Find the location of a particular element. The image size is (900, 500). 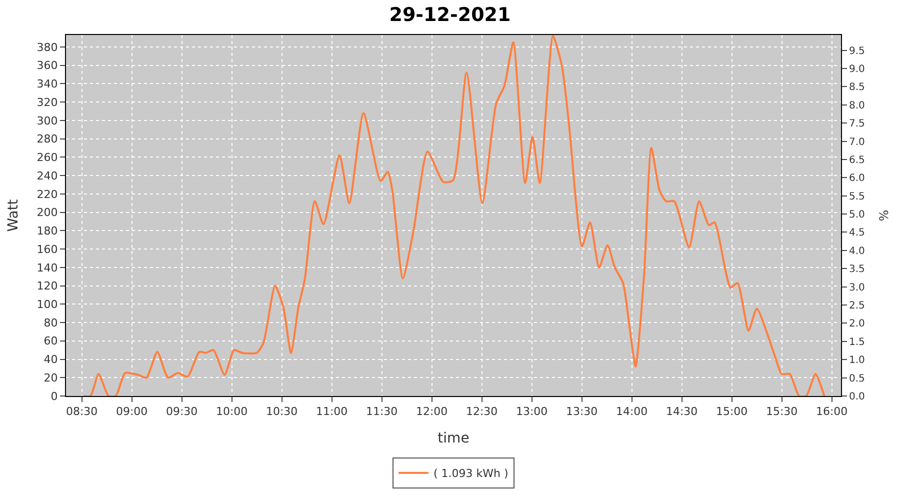

x-tick-label: 11:00 is located at coordinates (332, 411).